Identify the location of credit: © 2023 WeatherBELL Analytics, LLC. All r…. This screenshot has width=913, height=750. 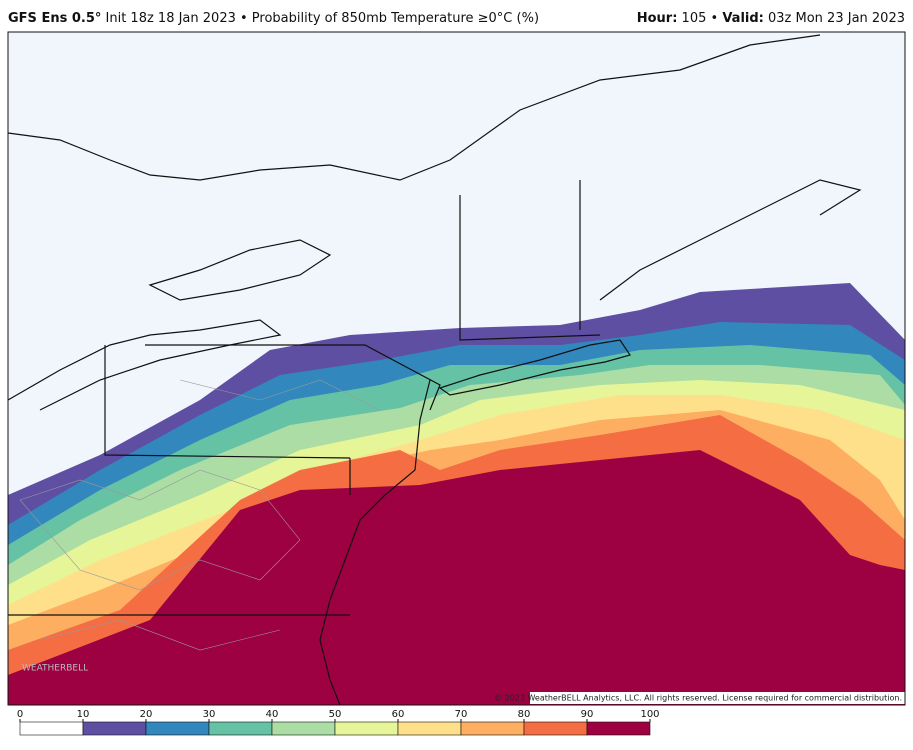
(698, 698).